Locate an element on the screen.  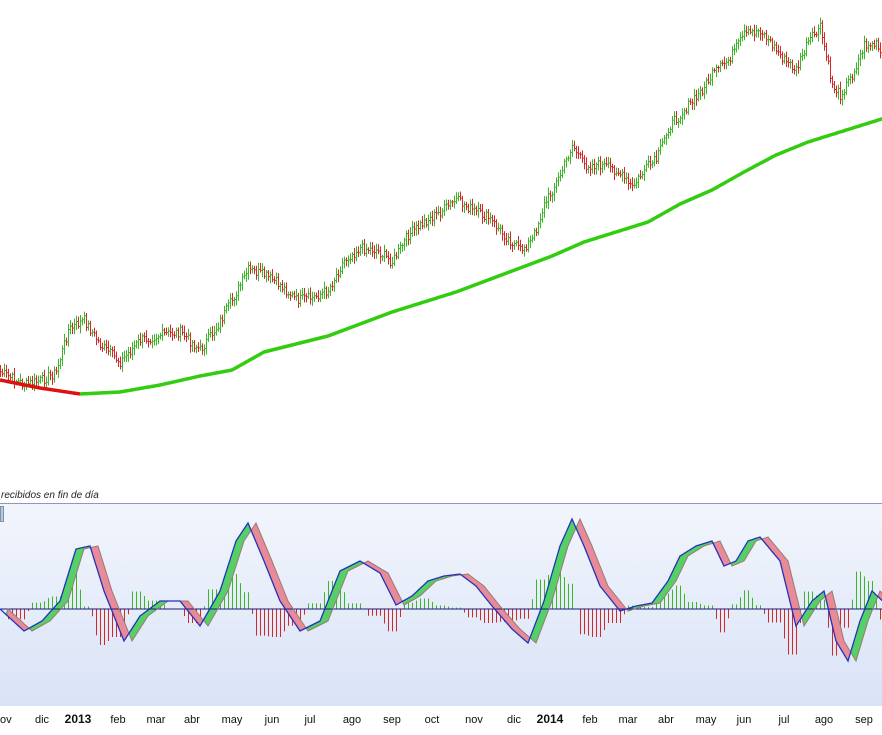
oscillator-fill-down is located at coordinates (111, 593).